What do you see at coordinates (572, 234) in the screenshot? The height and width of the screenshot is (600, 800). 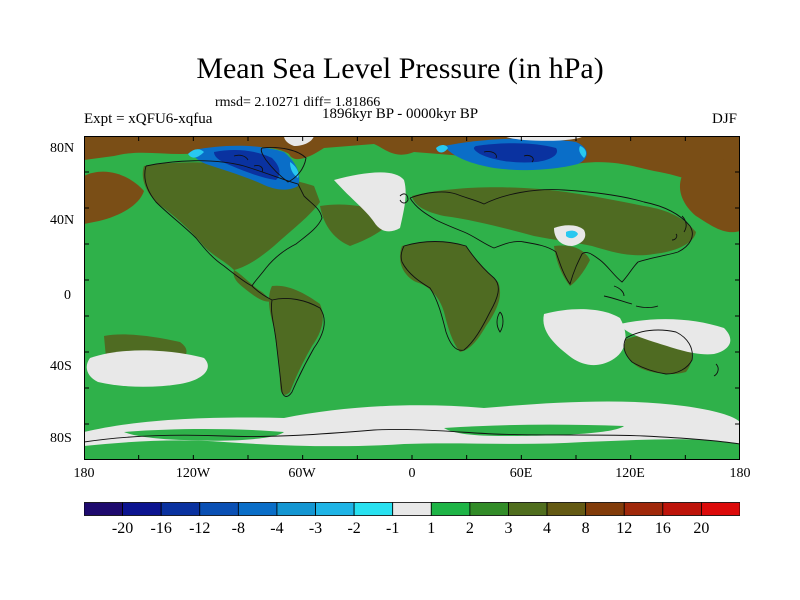 I see `tibet-negative-core` at bounding box center [572, 234].